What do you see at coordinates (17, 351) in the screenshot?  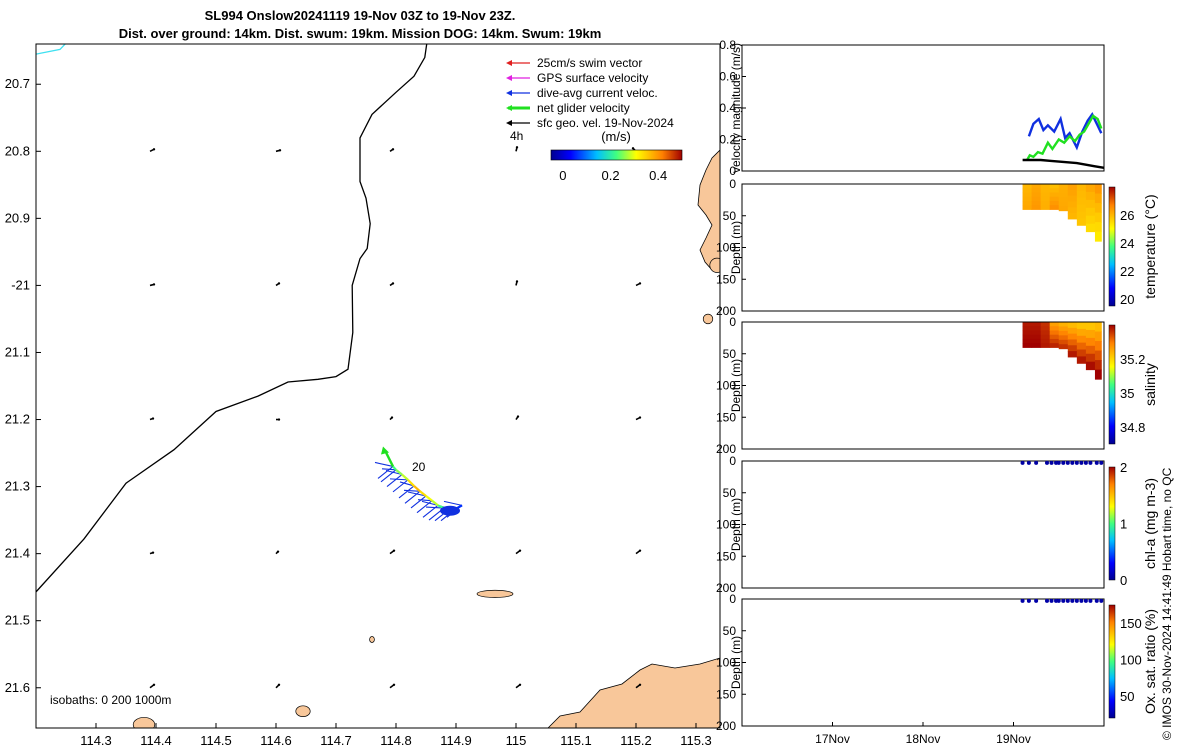 I see `map-y-tick-label-4: 21.1` at bounding box center [17, 351].